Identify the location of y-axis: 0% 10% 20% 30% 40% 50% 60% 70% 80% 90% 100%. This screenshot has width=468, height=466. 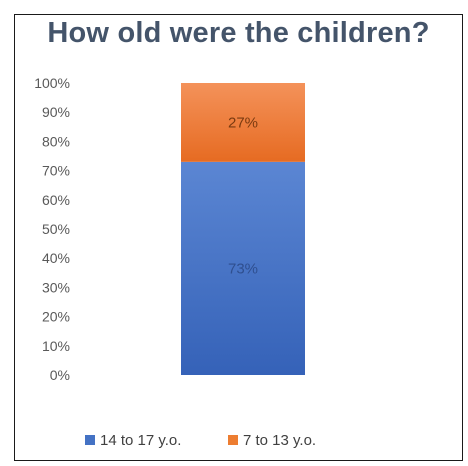
(52, 229).